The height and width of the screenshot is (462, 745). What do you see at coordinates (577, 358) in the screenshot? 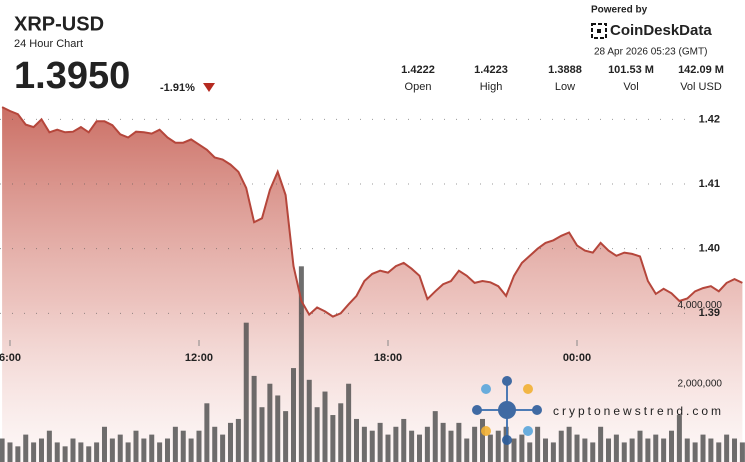
I see `x-tick-label: 00:00` at bounding box center [577, 358].